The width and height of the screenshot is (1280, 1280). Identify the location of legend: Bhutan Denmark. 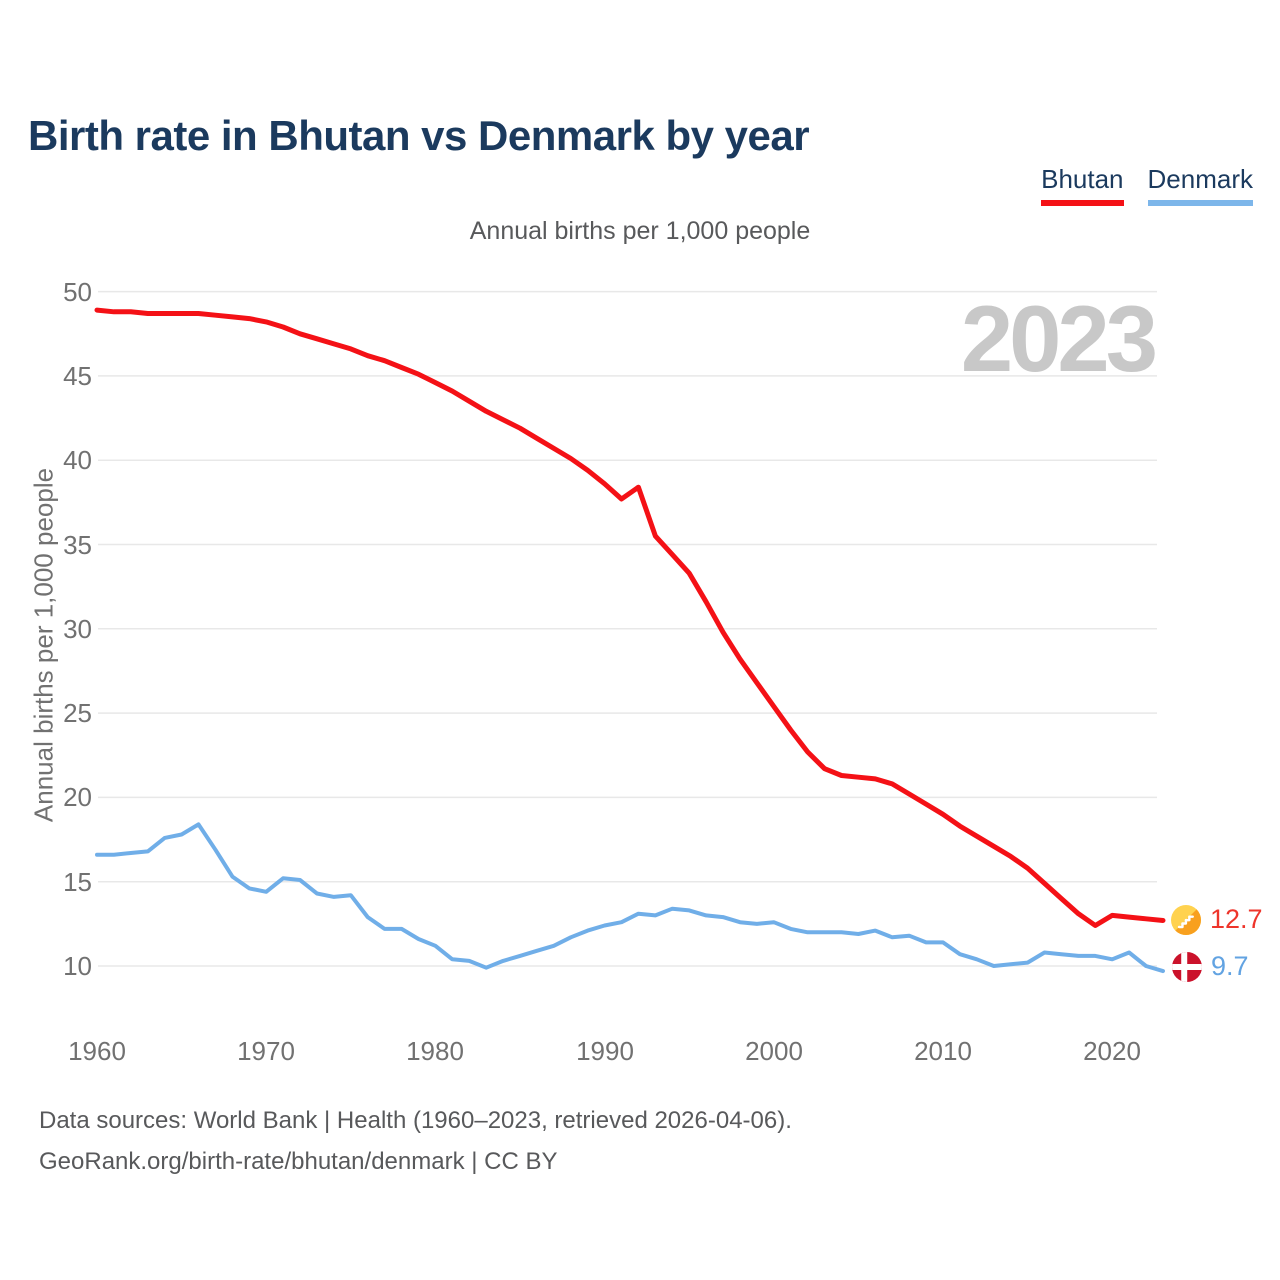
(1147, 185).